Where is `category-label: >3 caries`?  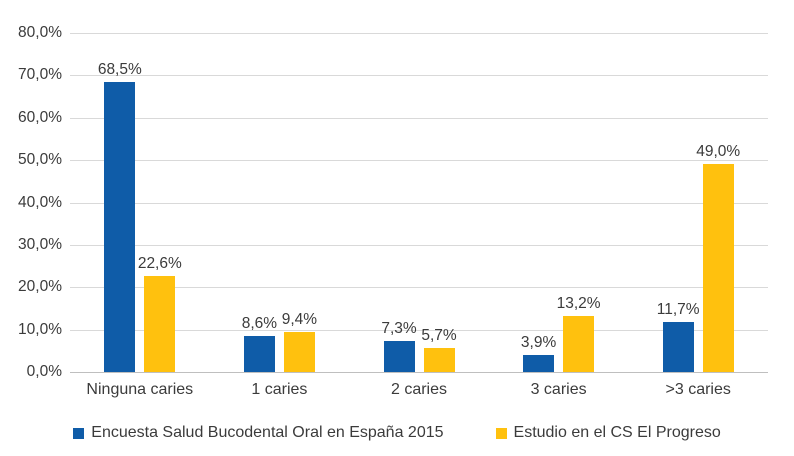 category-label: >3 caries is located at coordinates (698, 389).